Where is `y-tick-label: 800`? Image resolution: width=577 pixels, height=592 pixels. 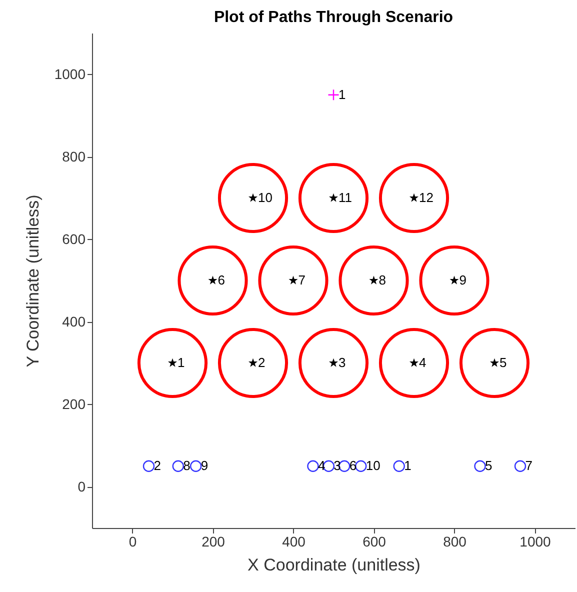
y-tick-label: 800 is located at coordinates (74, 156).